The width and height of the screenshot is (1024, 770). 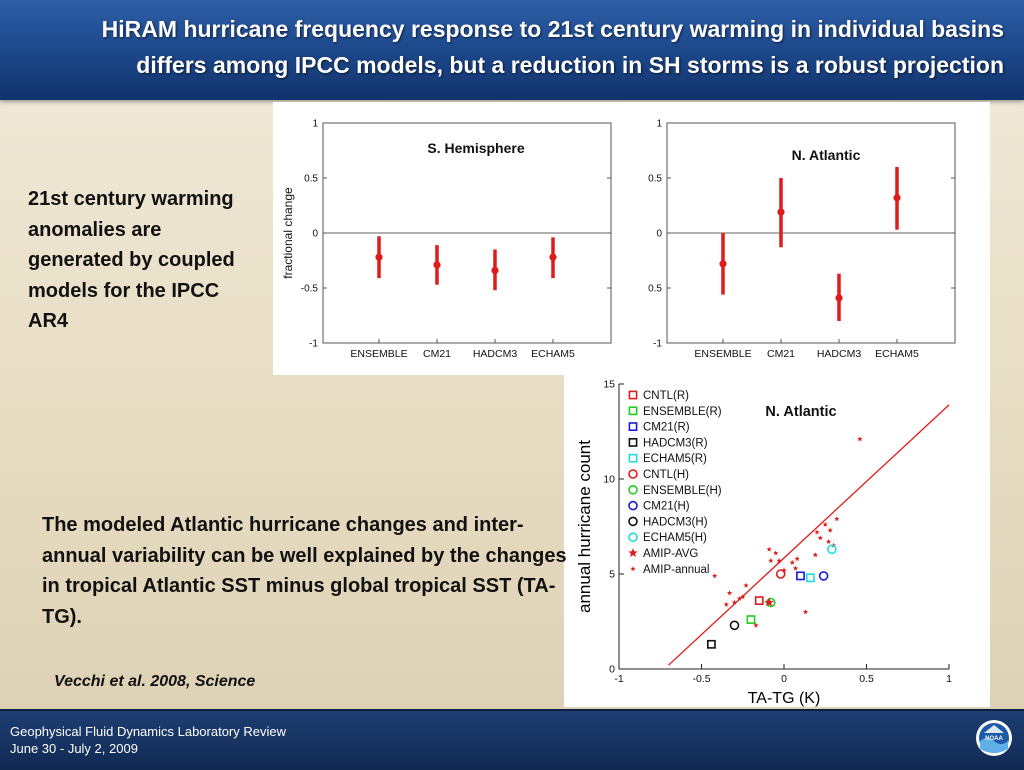 What do you see at coordinates (609, 385) in the screenshot?
I see `y-tick-label: 15` at bounding box center [609, 385].